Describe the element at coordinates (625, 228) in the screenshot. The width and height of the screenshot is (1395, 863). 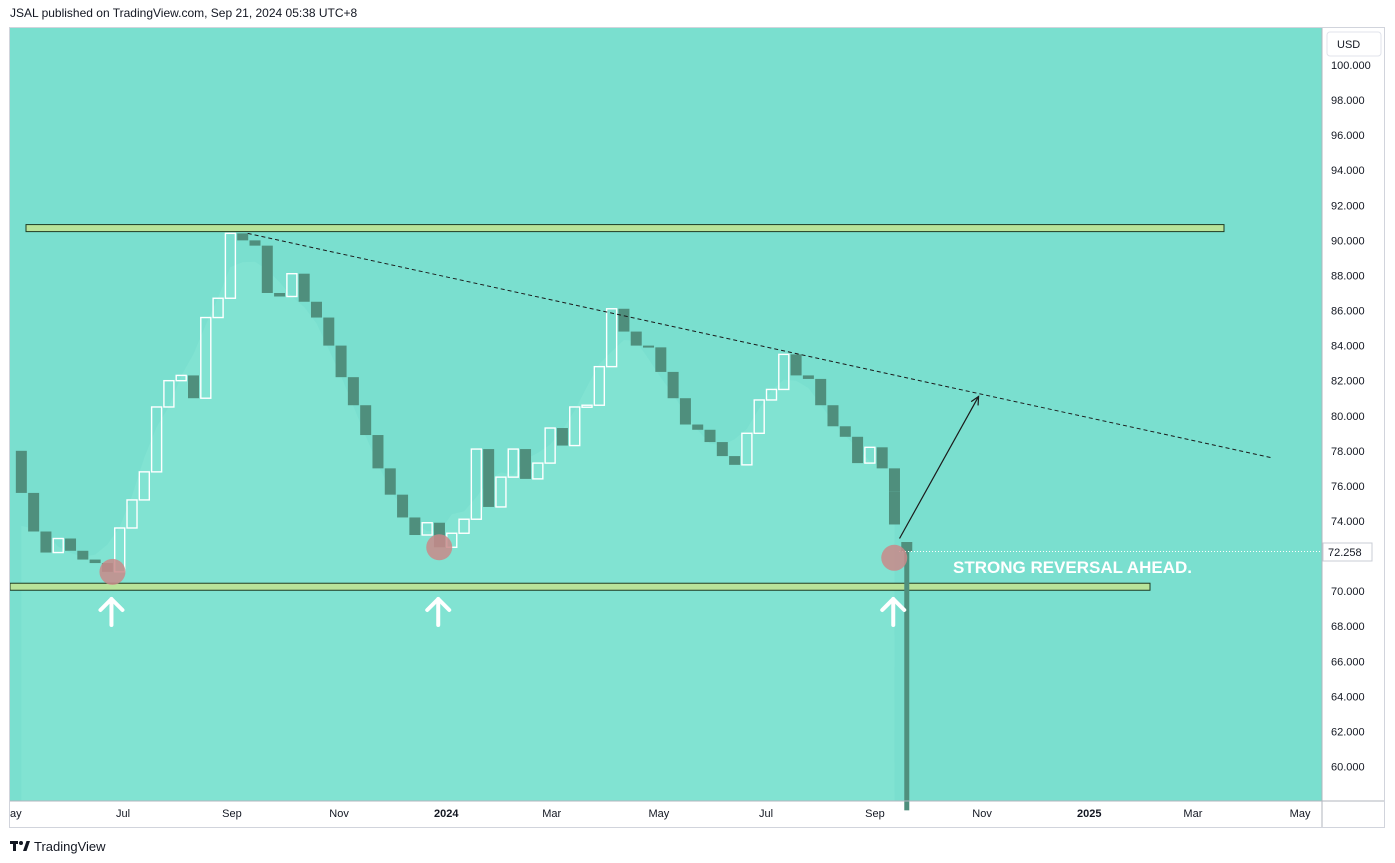
I see `resistance-zone` at that location.